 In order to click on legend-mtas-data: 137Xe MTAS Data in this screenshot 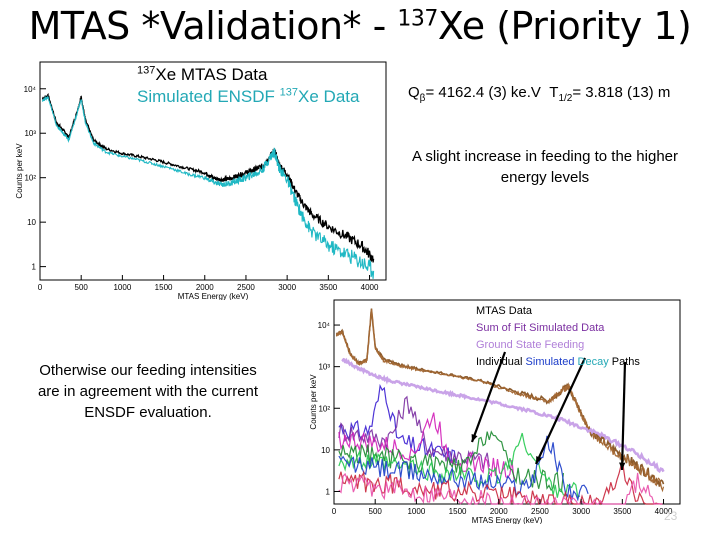, I will do `click(202, 74)`.